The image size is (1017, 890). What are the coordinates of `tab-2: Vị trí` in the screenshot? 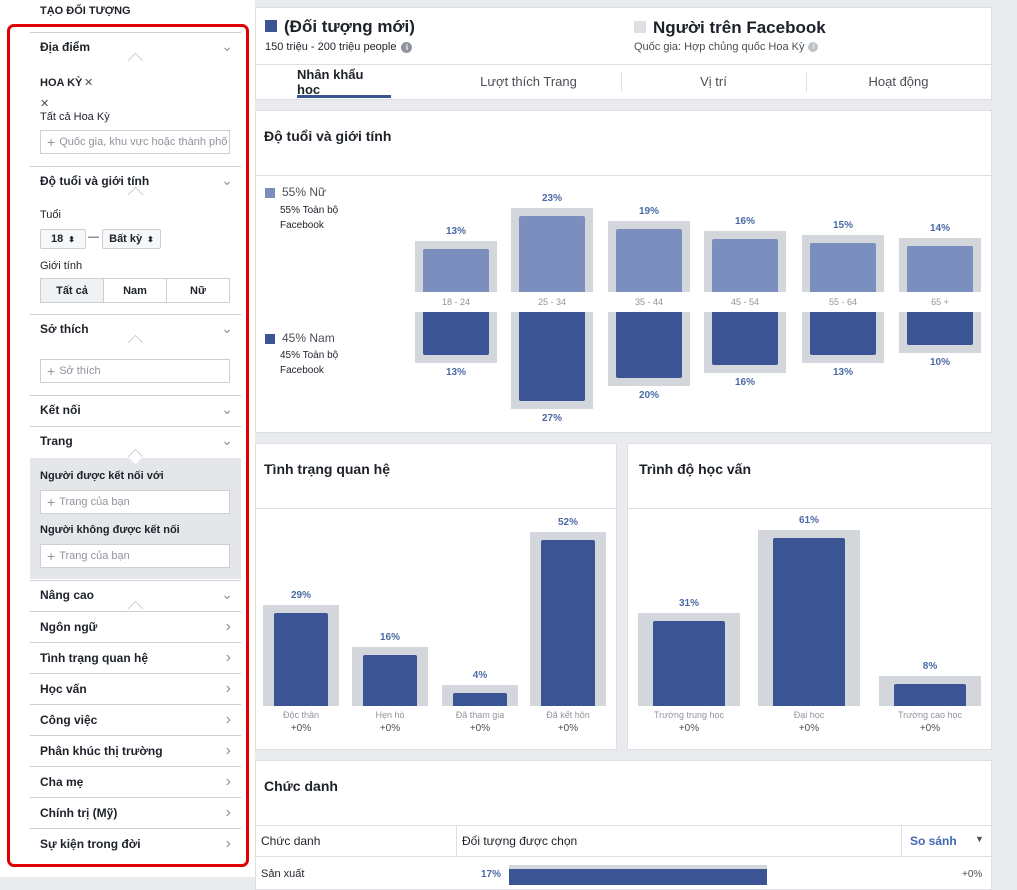 It's located at (713, 81).